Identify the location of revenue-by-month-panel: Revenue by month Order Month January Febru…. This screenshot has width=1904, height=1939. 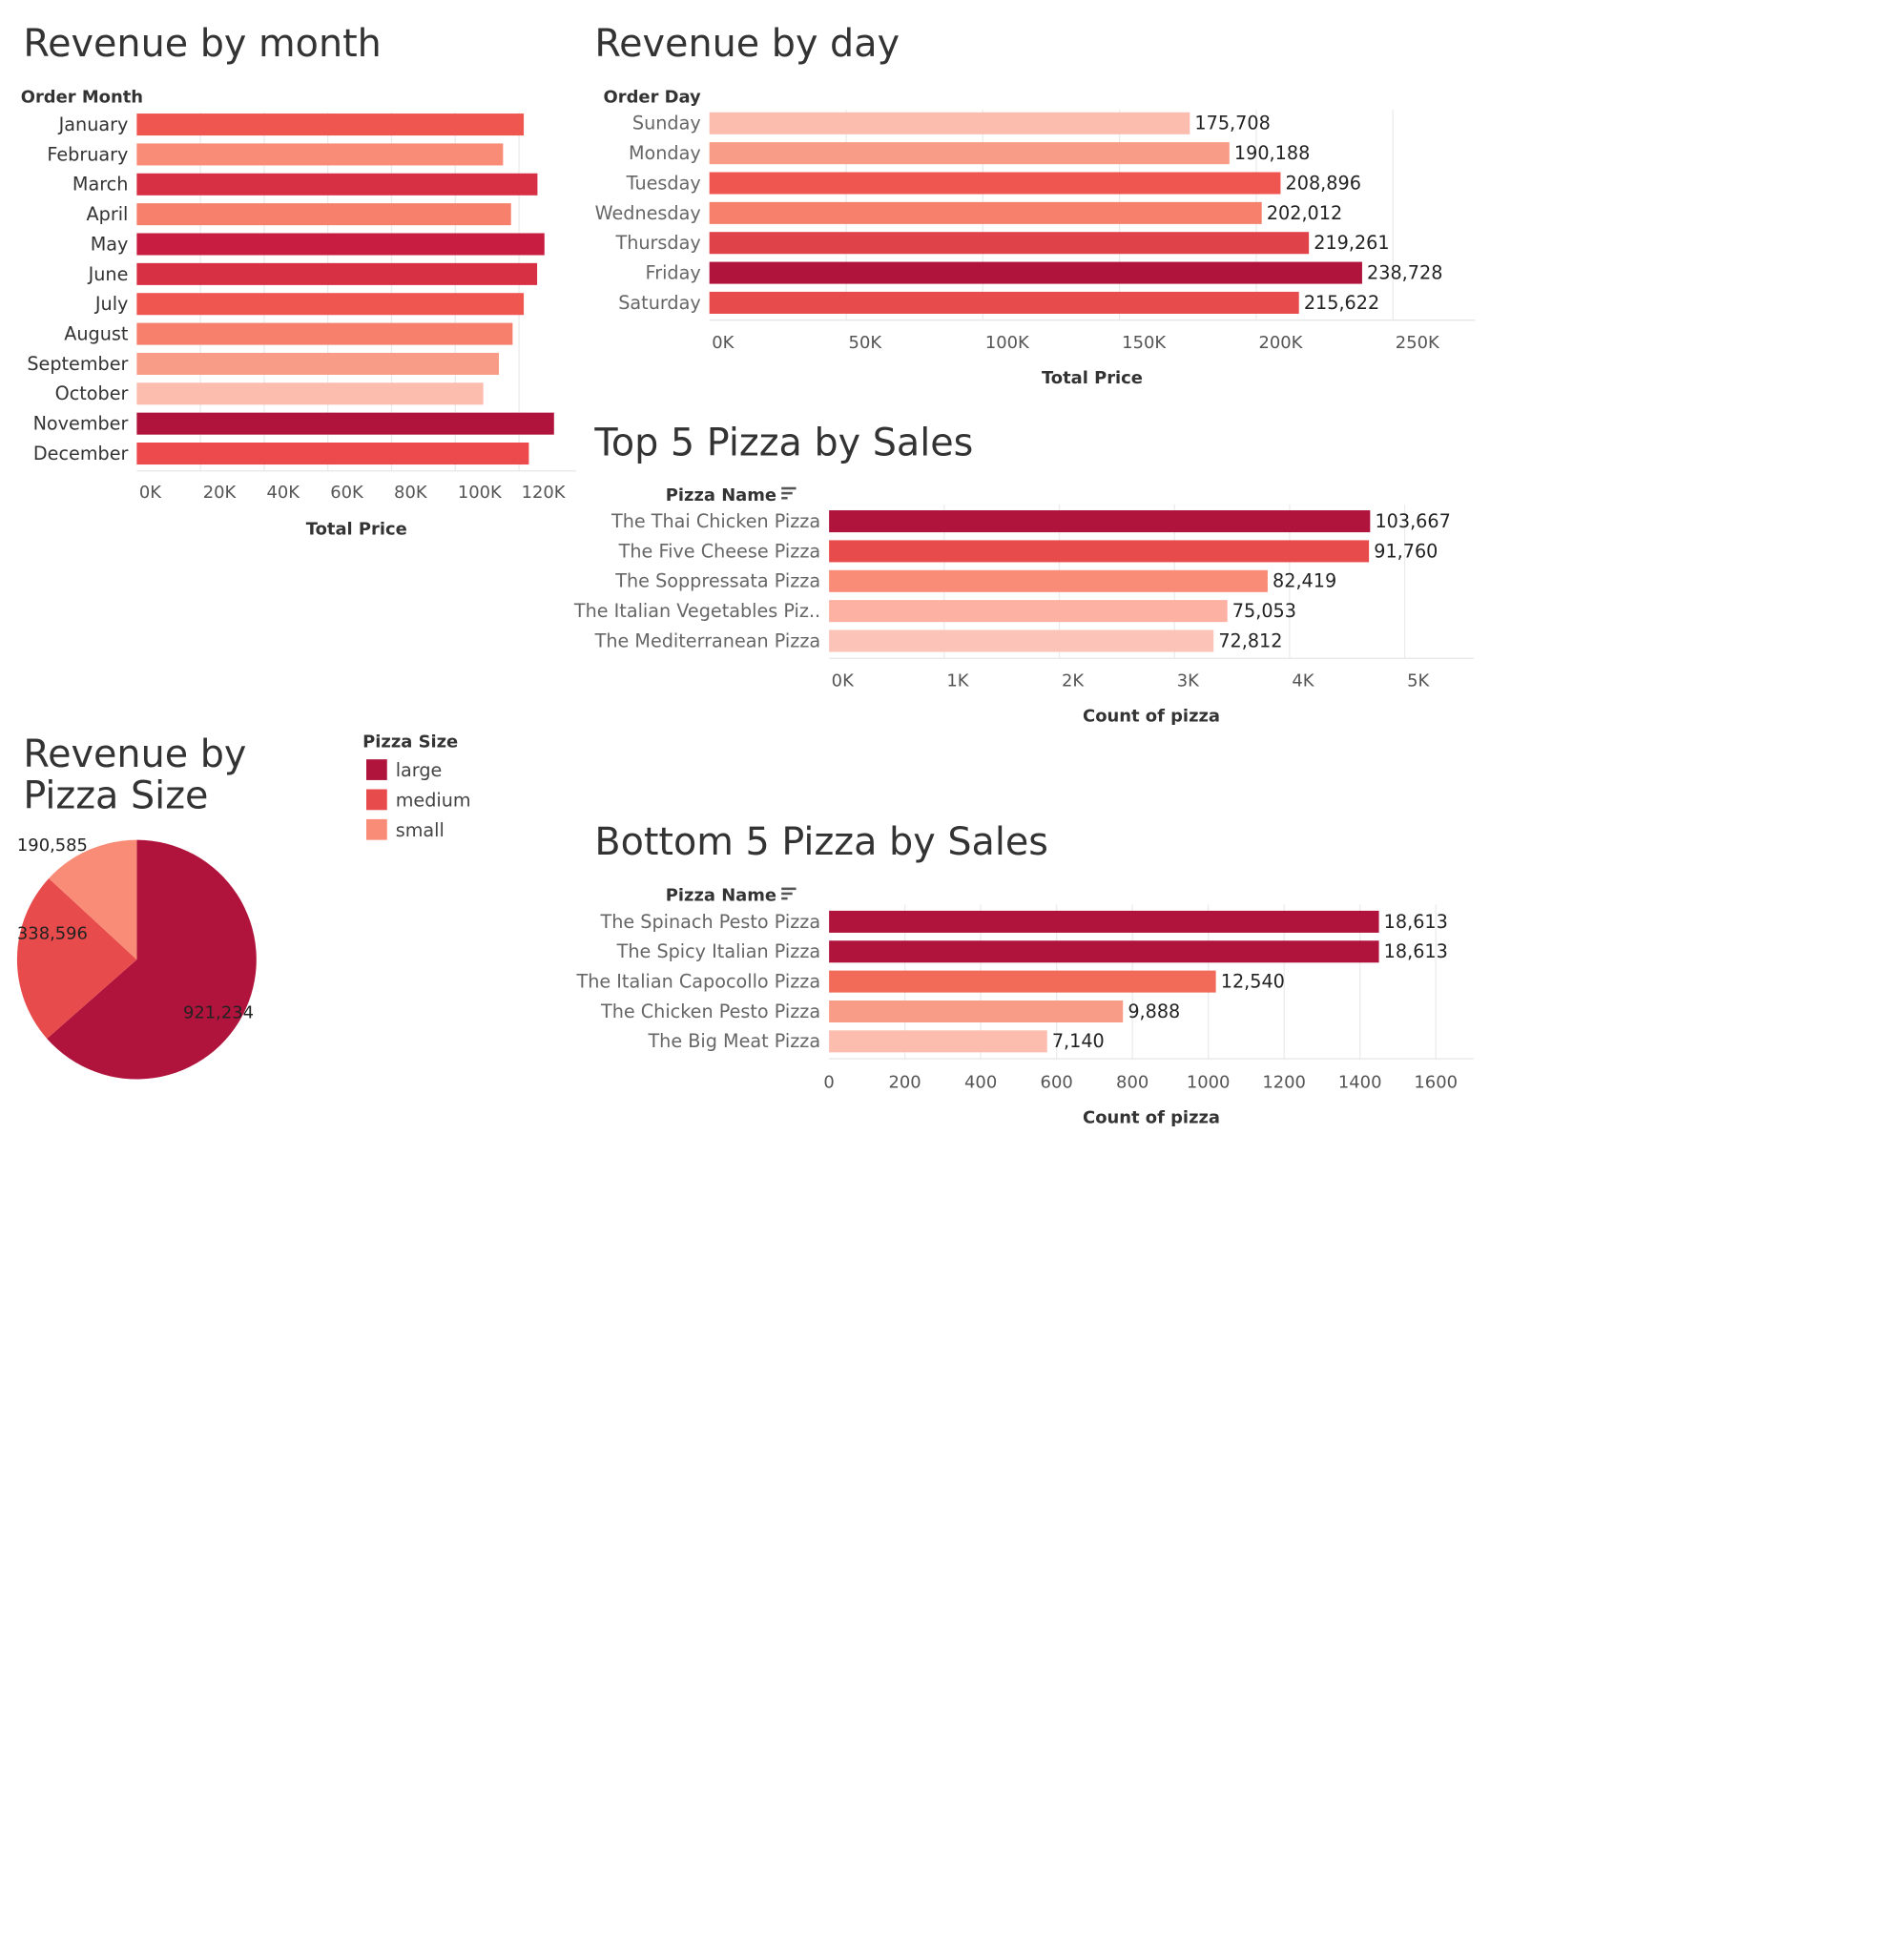
(293, 281).